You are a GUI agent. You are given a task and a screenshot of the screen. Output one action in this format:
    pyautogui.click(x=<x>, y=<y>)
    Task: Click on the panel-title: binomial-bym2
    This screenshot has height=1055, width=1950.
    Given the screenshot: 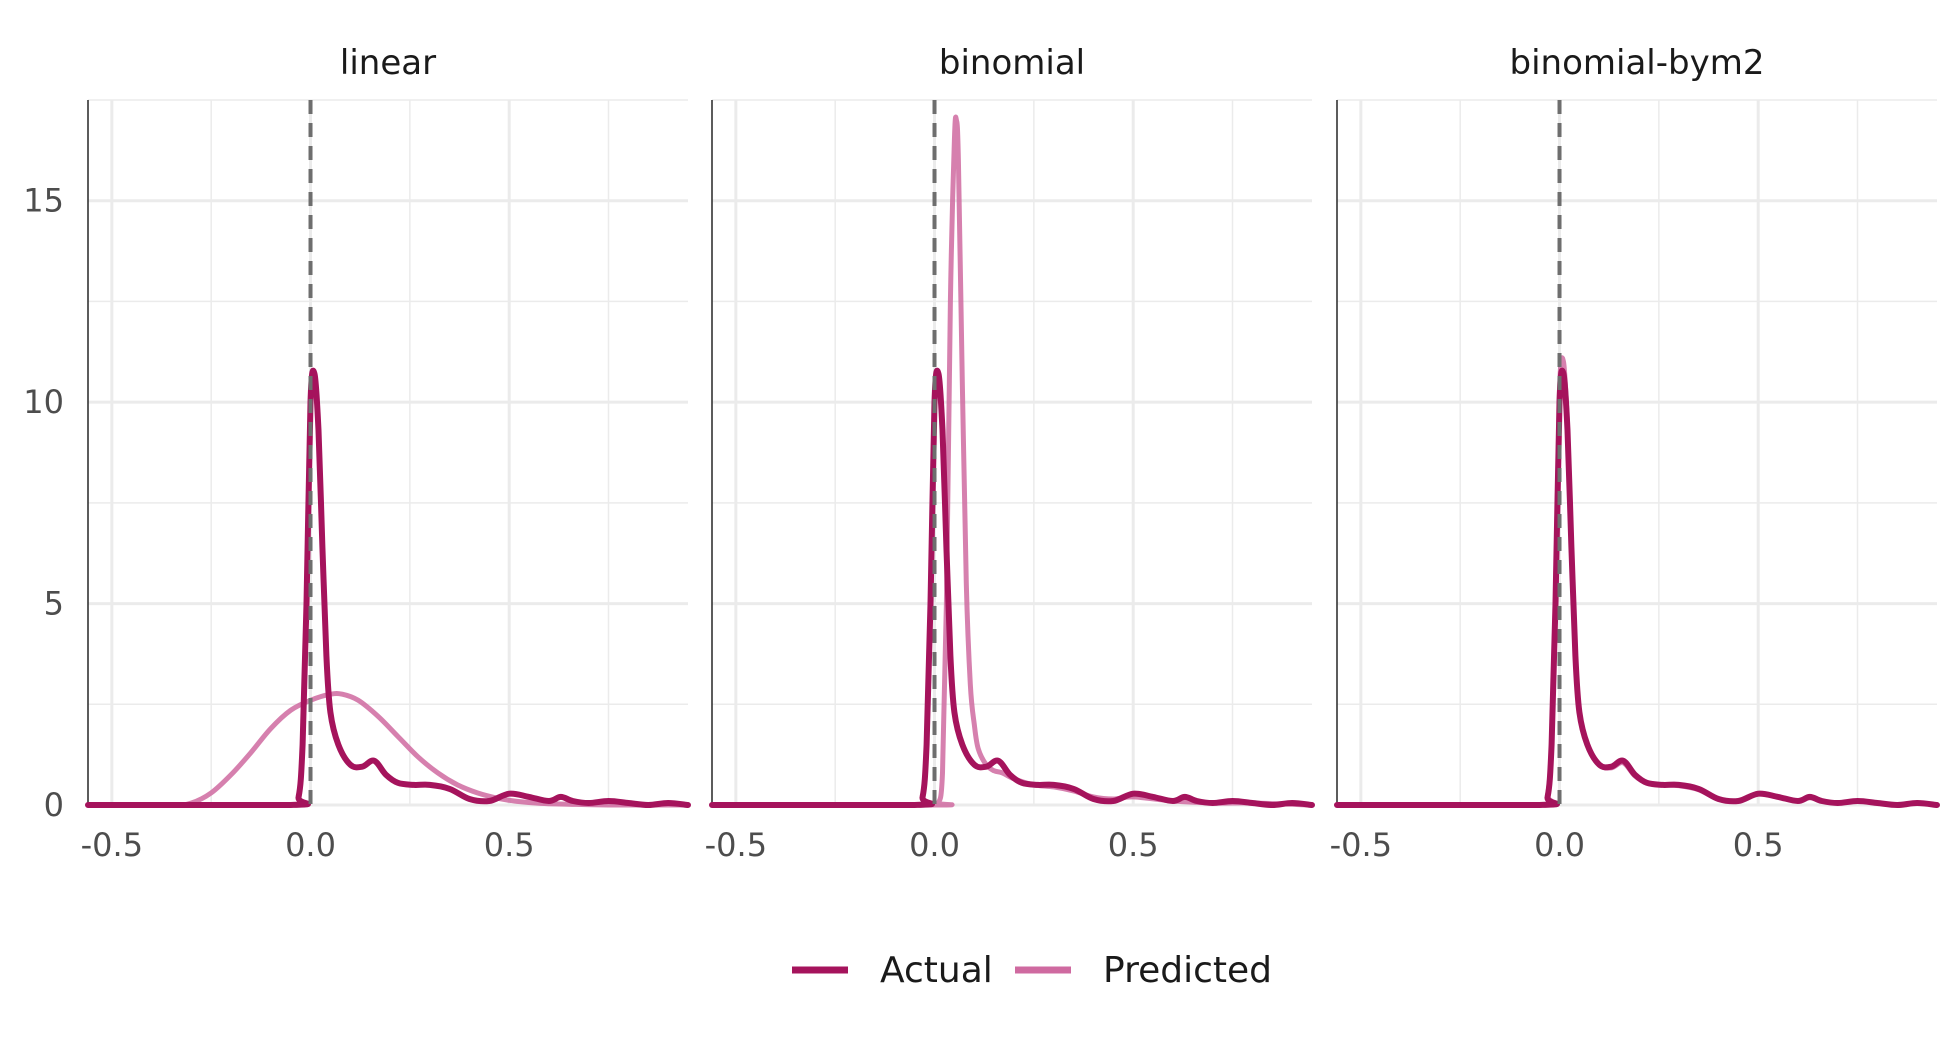 What is the action you would take?
    pyautogui.click(x=1637, y=63)
    